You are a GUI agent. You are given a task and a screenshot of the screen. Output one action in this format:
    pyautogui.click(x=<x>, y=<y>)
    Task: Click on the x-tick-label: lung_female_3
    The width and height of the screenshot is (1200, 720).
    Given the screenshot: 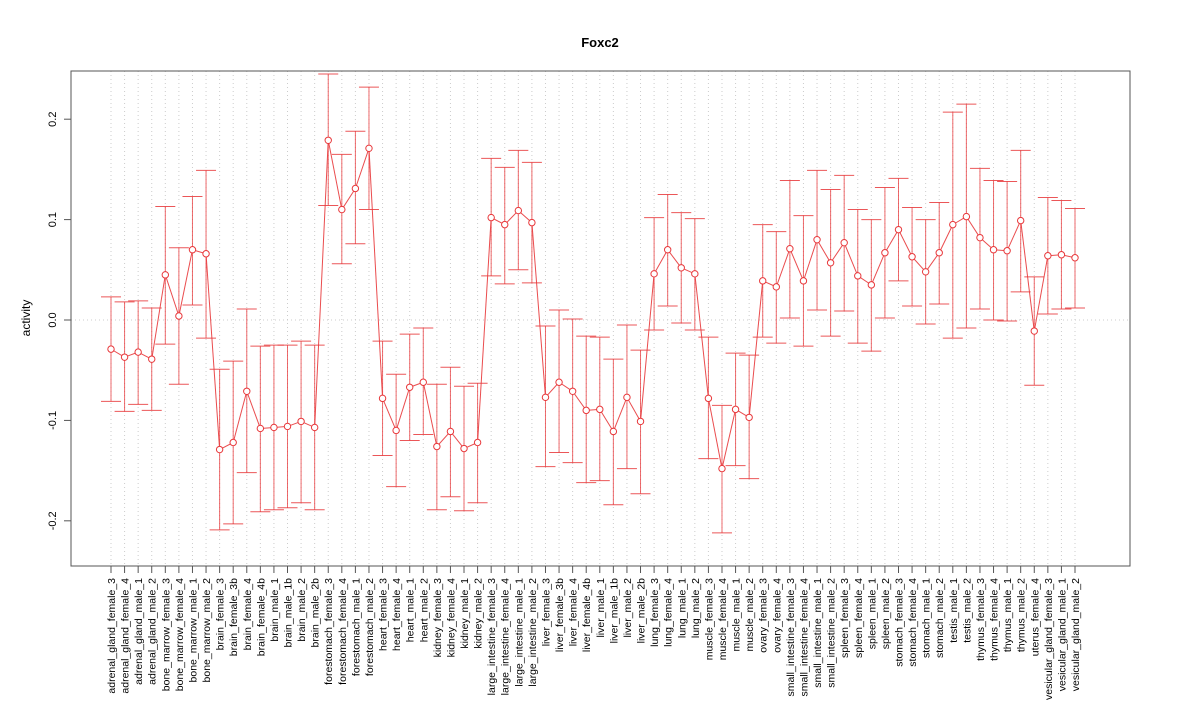 What is the action you would take?
    pyautogui.click(x=655, y=612)
    